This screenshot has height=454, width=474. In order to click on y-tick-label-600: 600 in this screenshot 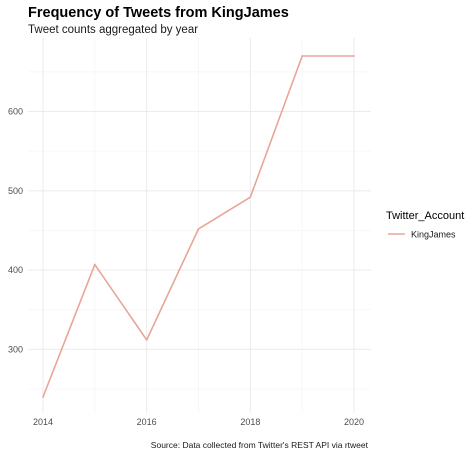, I will do `click(15, 112)`.